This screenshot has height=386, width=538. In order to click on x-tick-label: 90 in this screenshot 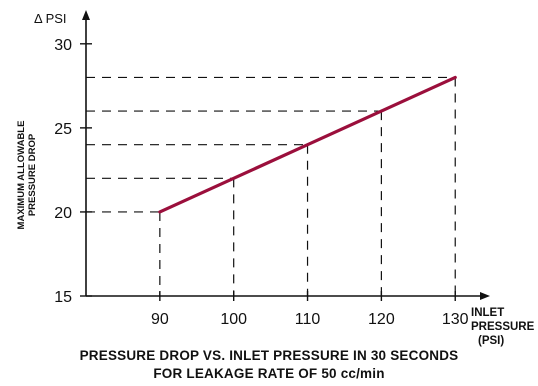, I will do `click(160, 319)`.